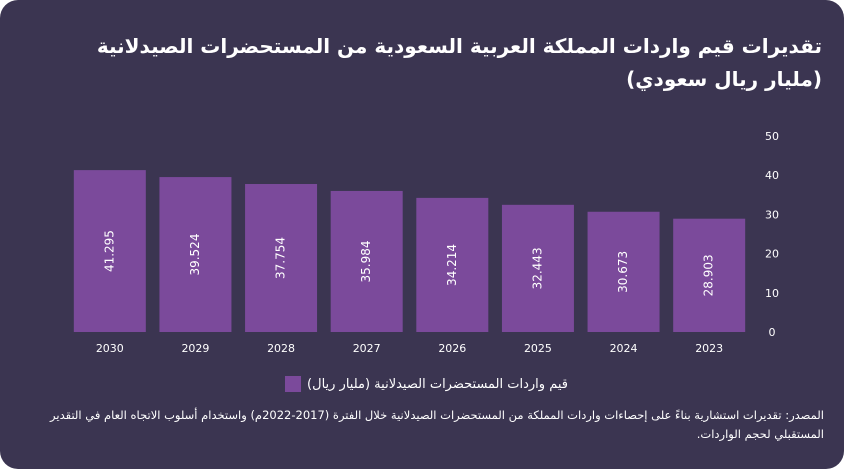 The height and width of the screenshot is (469, 844). Describe the element at coordinates (452, 348) in the screenshot. I see `x-tick-label: 2026` at that location.